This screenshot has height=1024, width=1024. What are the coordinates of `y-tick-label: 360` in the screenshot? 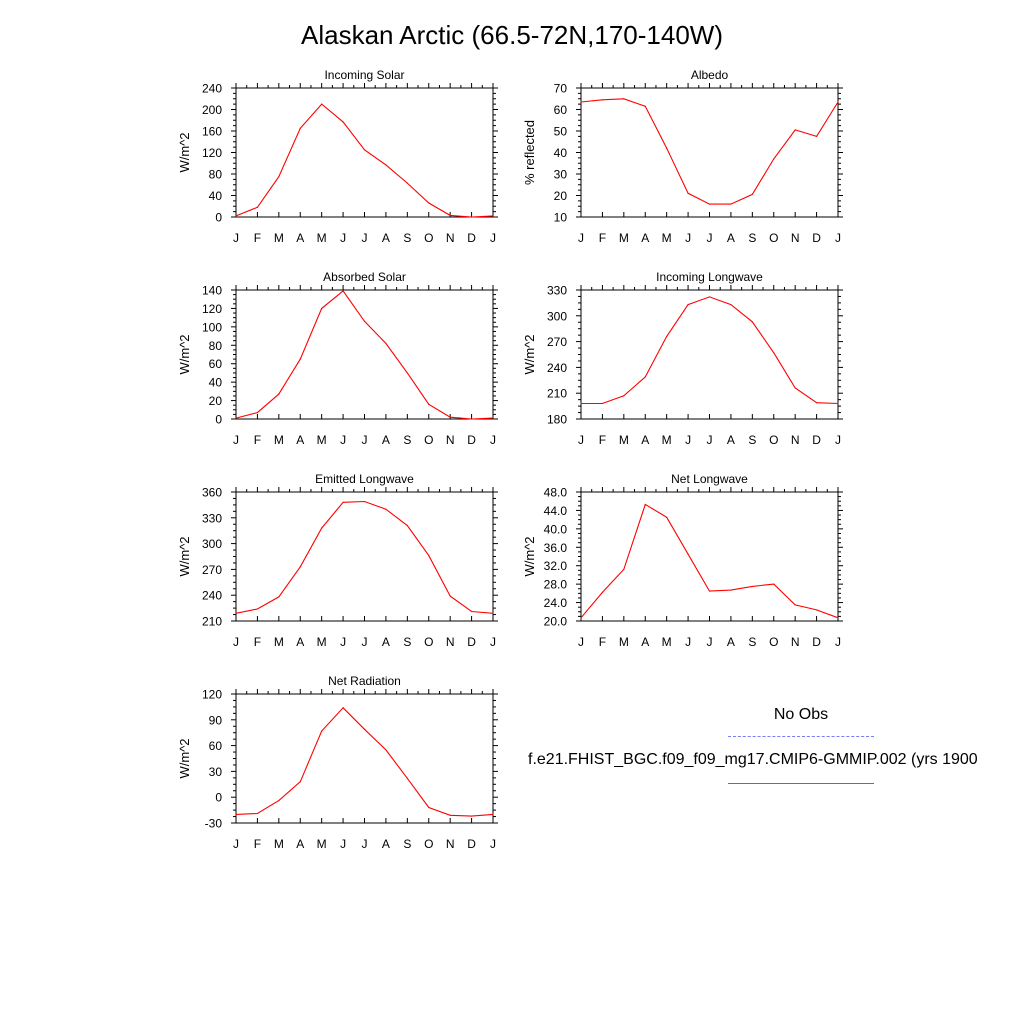 It's located at (212, 493).